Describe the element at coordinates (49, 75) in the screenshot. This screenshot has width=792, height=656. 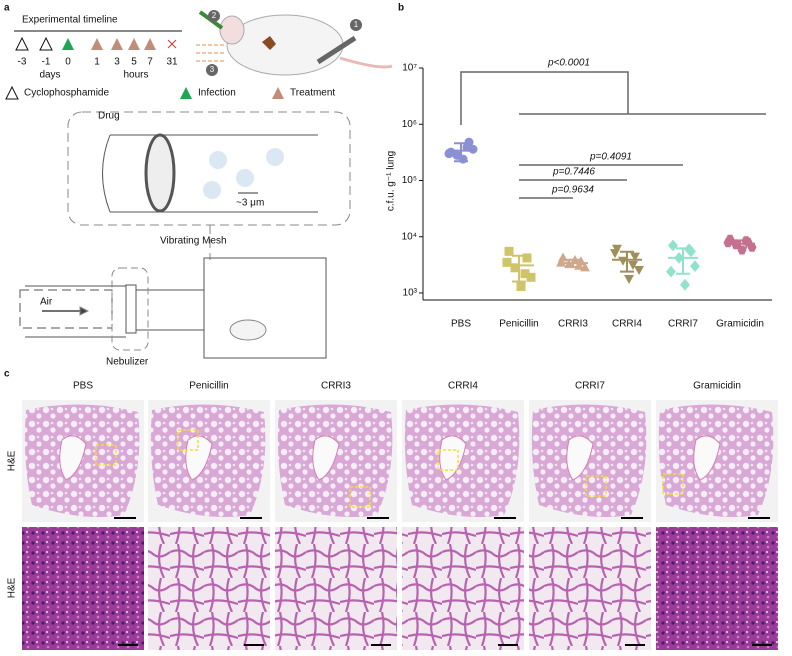
I see `days-label: days` at that location.